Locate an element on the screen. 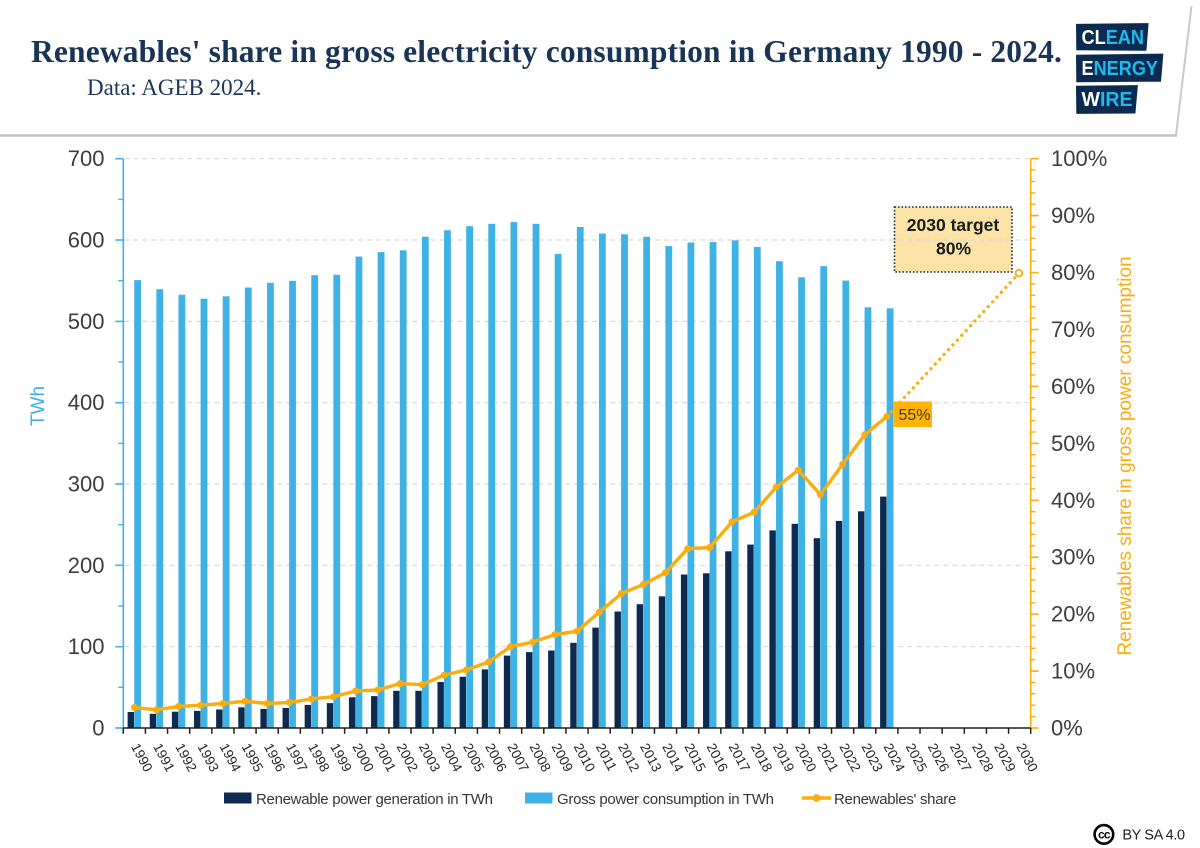  svg-text: 40% is located at coordinates (1073, 500).